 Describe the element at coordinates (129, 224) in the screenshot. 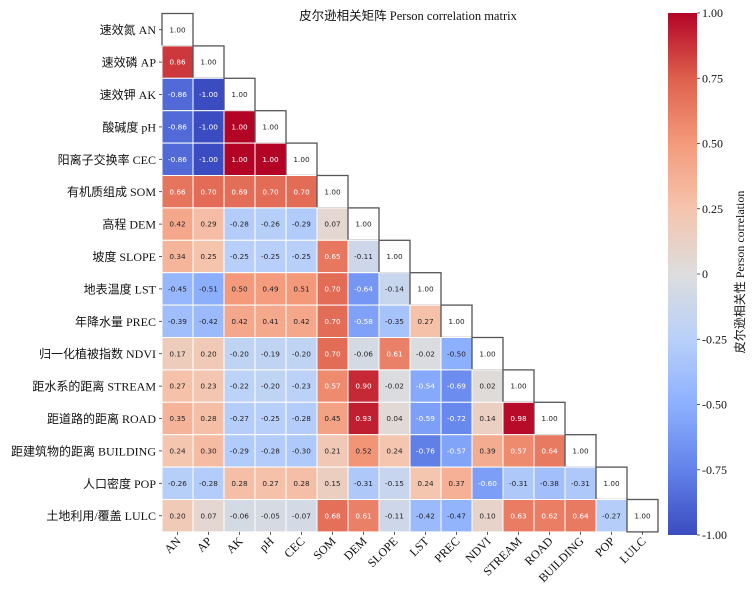

I see `row-label: 高程 DEM` at that location.